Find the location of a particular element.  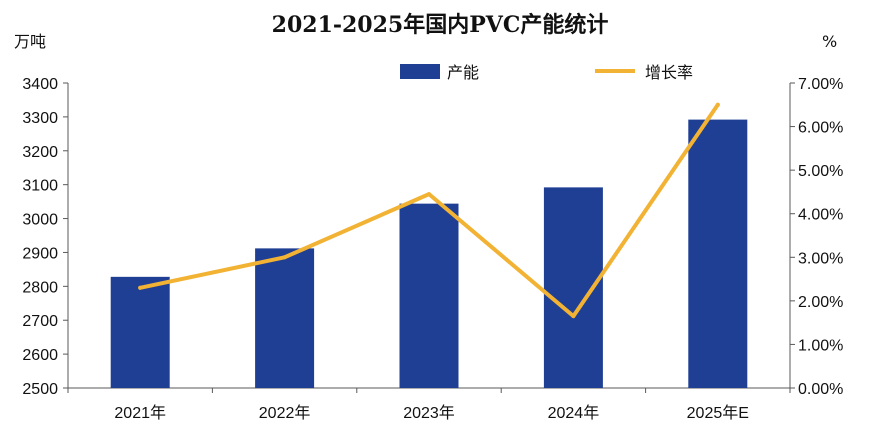

x-axis-tick-label: 2025年E is located at coordinates (718, 413).